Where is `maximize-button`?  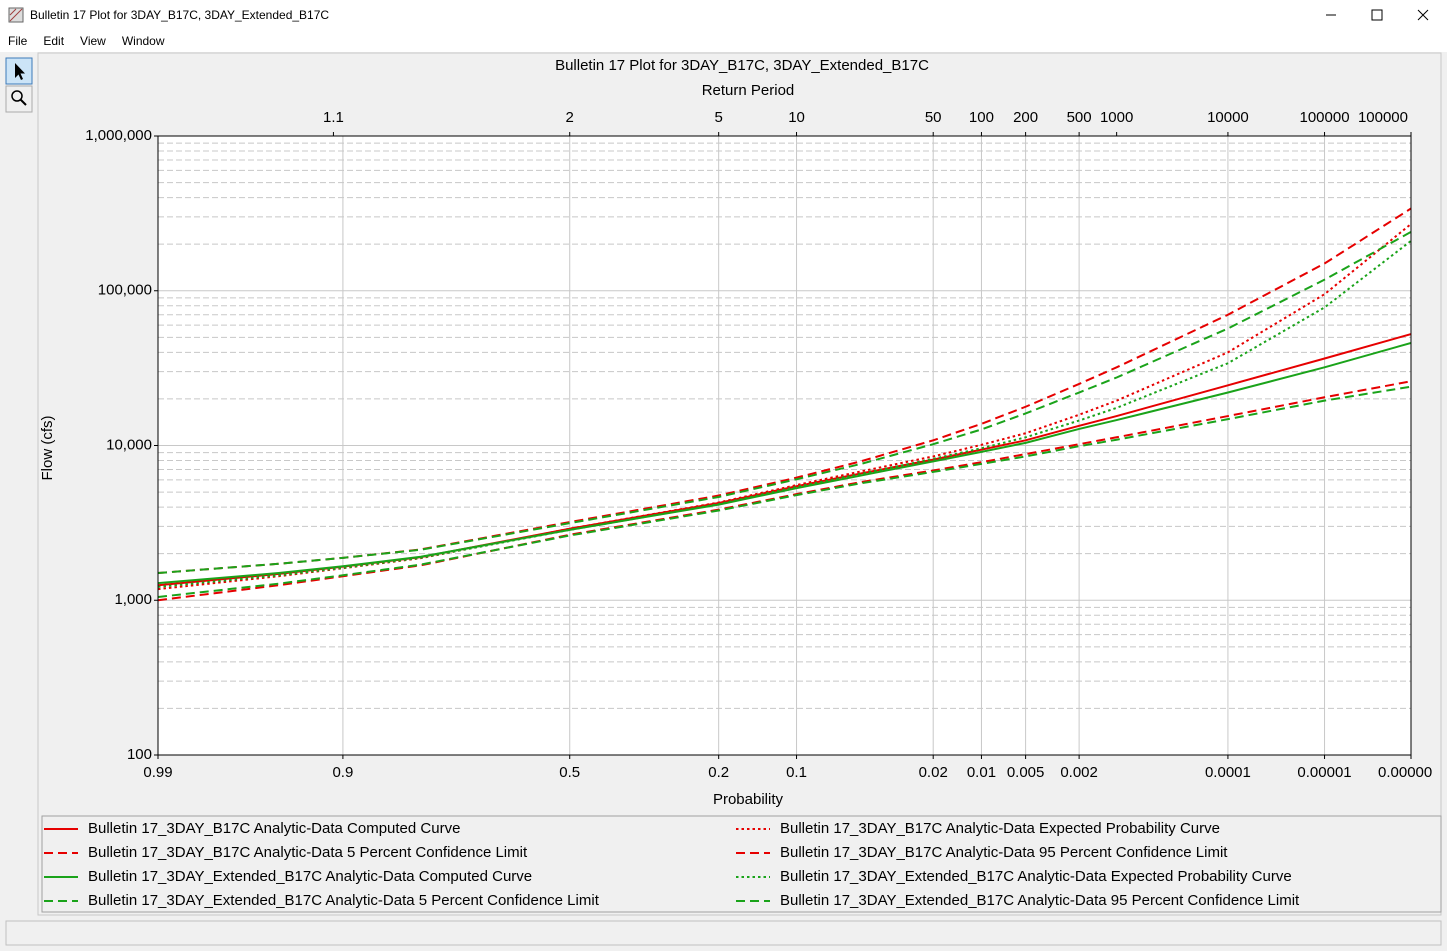
maximize-button is located at coordinates (1377, 15).